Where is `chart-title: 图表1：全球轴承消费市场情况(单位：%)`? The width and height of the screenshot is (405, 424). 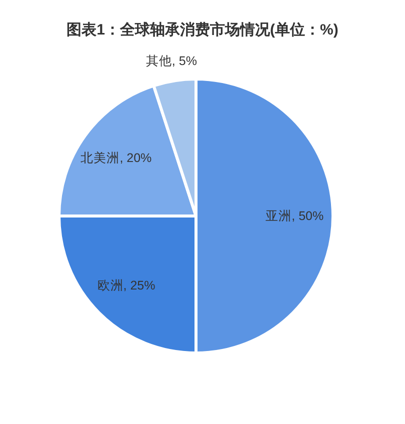
chart-title: 图表1：全球轴承消费市场情况(单位：%) is located at coordinates (202, 29).